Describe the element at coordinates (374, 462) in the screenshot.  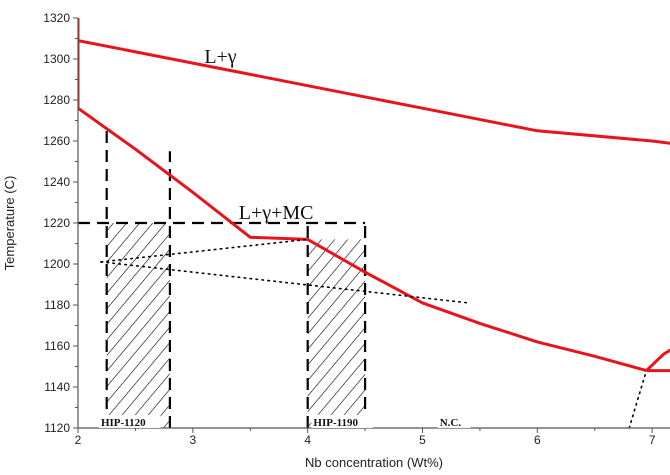
I see `x-axis-title: Nb concentration (Wt%)` at that location.